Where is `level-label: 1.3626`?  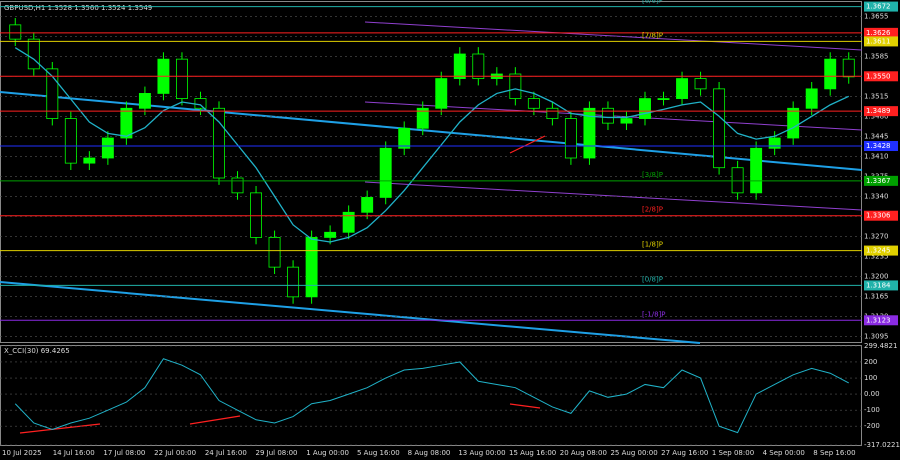 level-label: 1.3626 is located at coordinates (878, 33).